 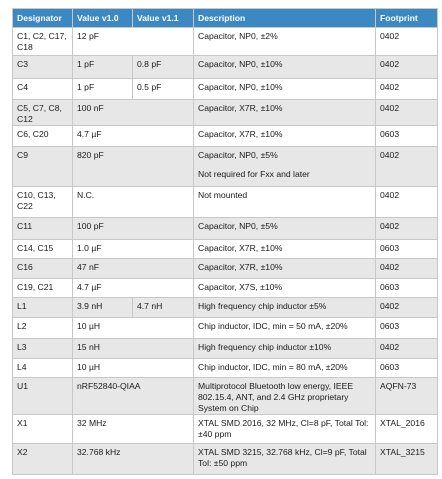 I want to click on table-cell: C4, so click(x=42, y=89).